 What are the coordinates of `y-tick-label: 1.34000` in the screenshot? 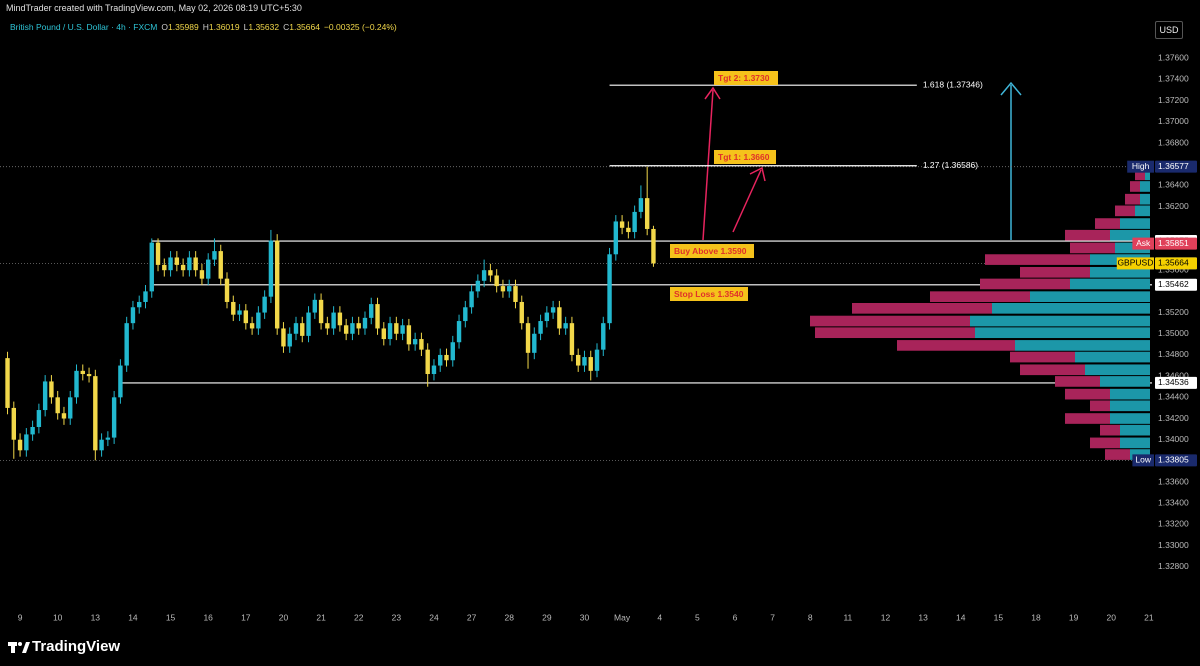 It's located at (1173, 439).